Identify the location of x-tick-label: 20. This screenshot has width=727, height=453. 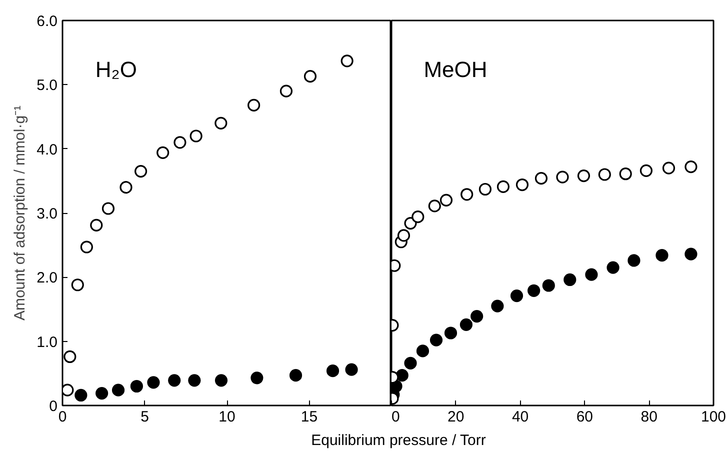
(456, 417).